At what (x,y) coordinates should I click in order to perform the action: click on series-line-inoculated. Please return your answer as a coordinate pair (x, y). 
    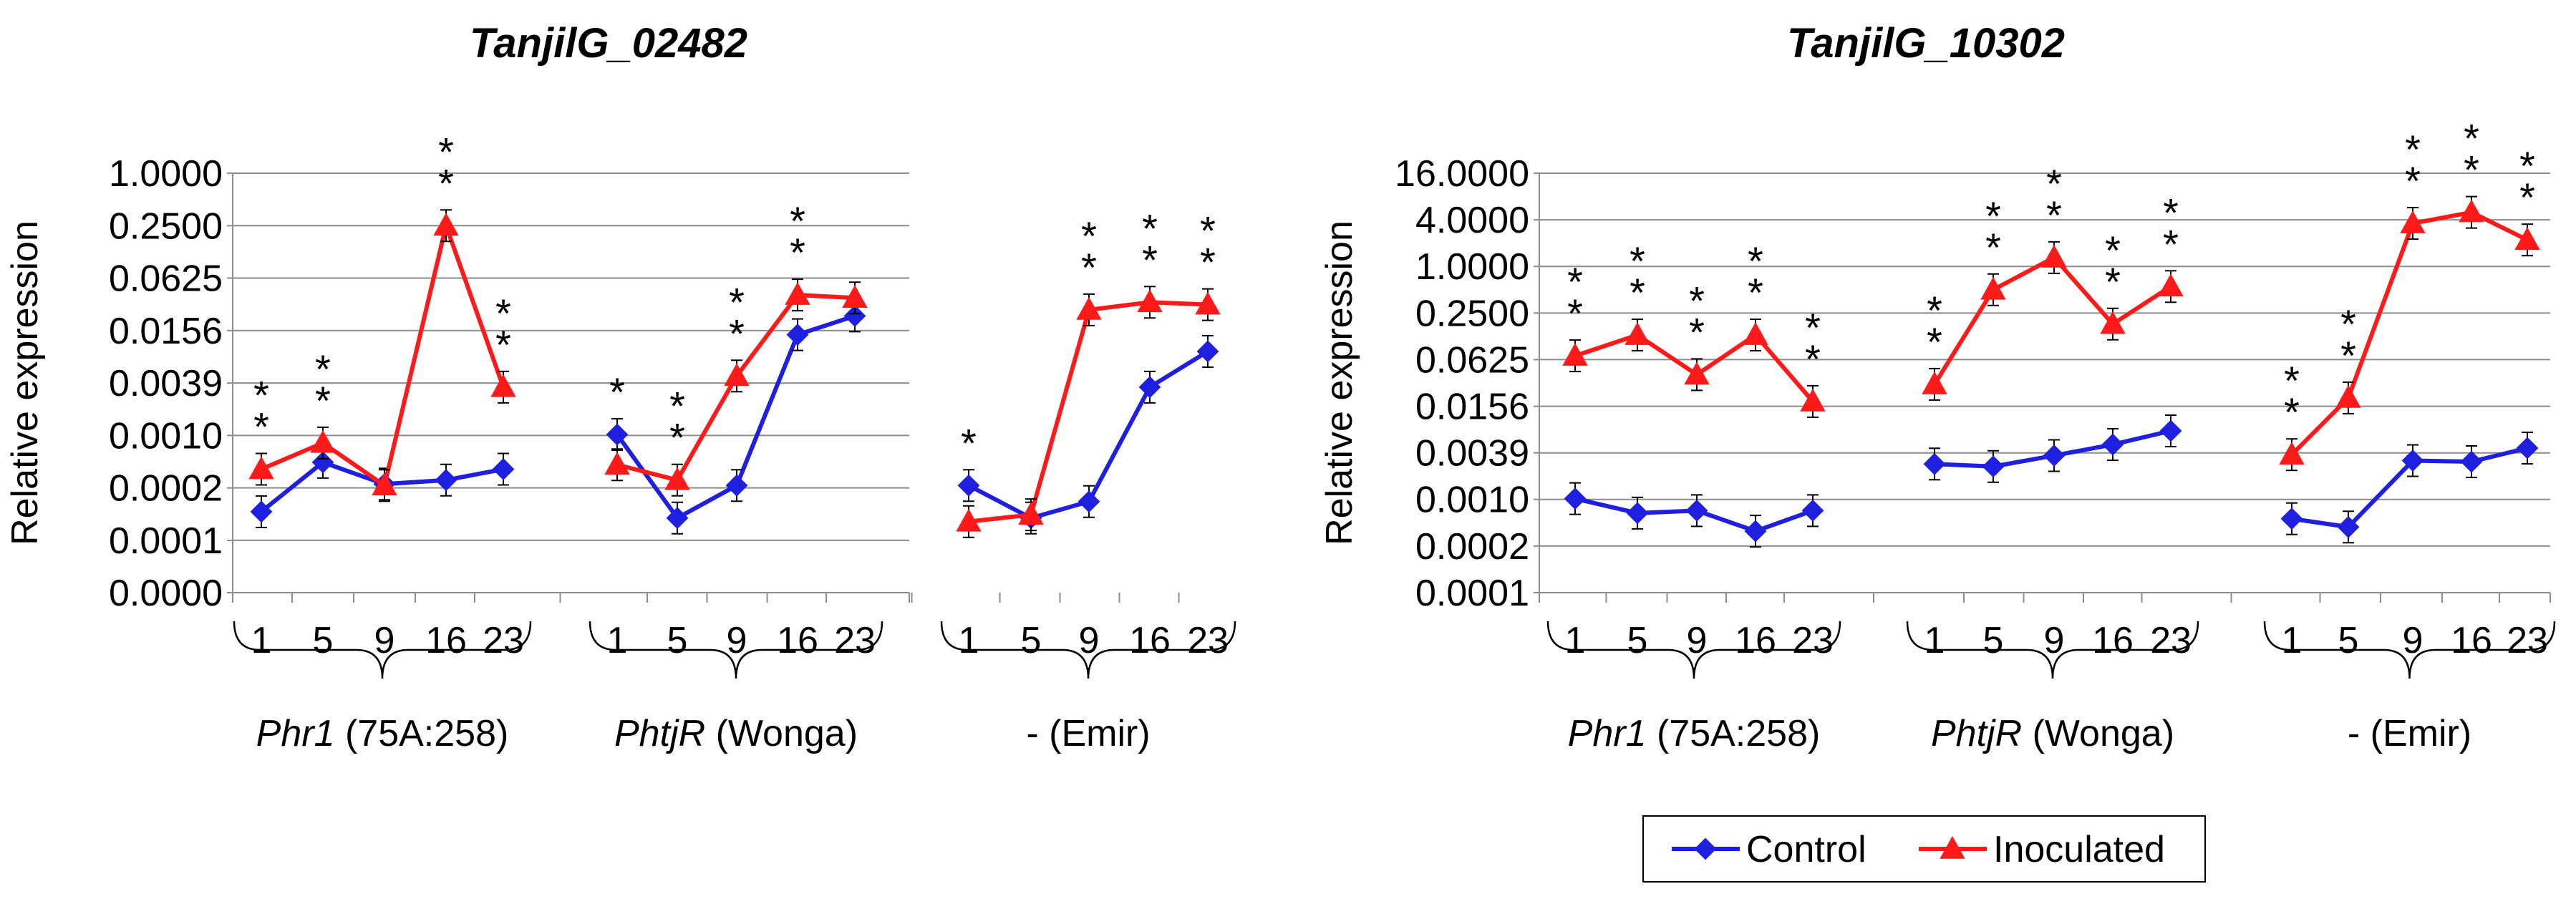
    Looking at the image, I should click on (2410, 333).